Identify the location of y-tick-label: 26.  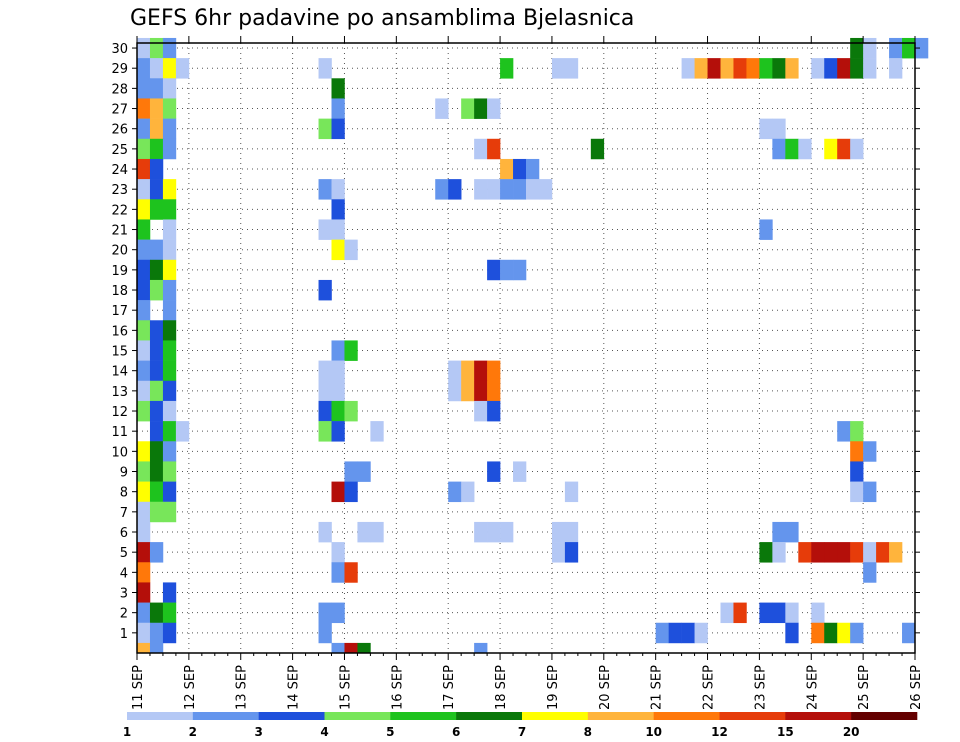
(119, 130).